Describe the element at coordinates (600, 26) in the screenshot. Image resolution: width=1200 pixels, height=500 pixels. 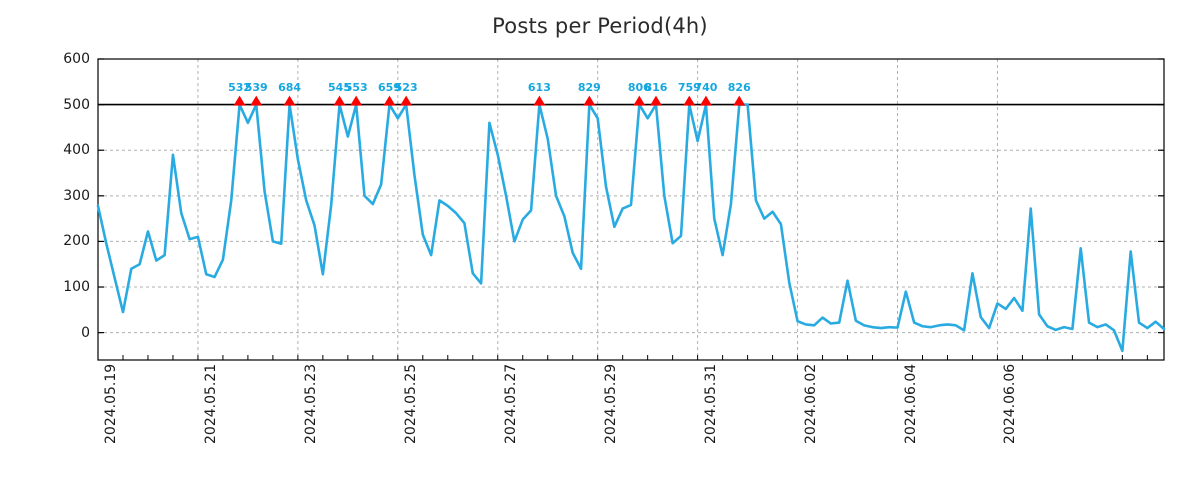
I see `chart-title: Posts per Period(4h)` at that location.